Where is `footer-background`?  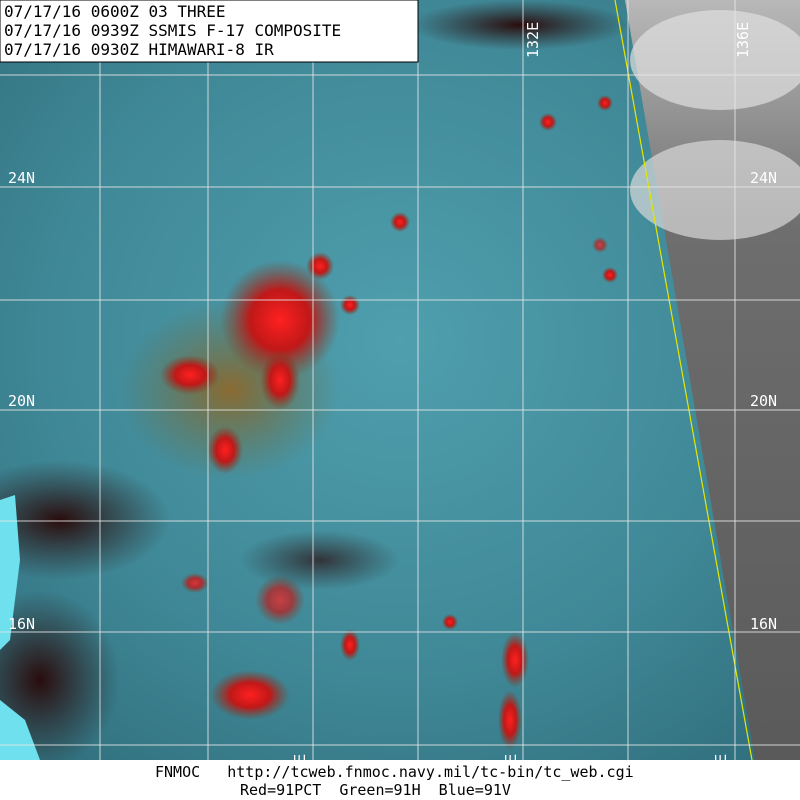
footer-background is located at coordinates (400, 780).